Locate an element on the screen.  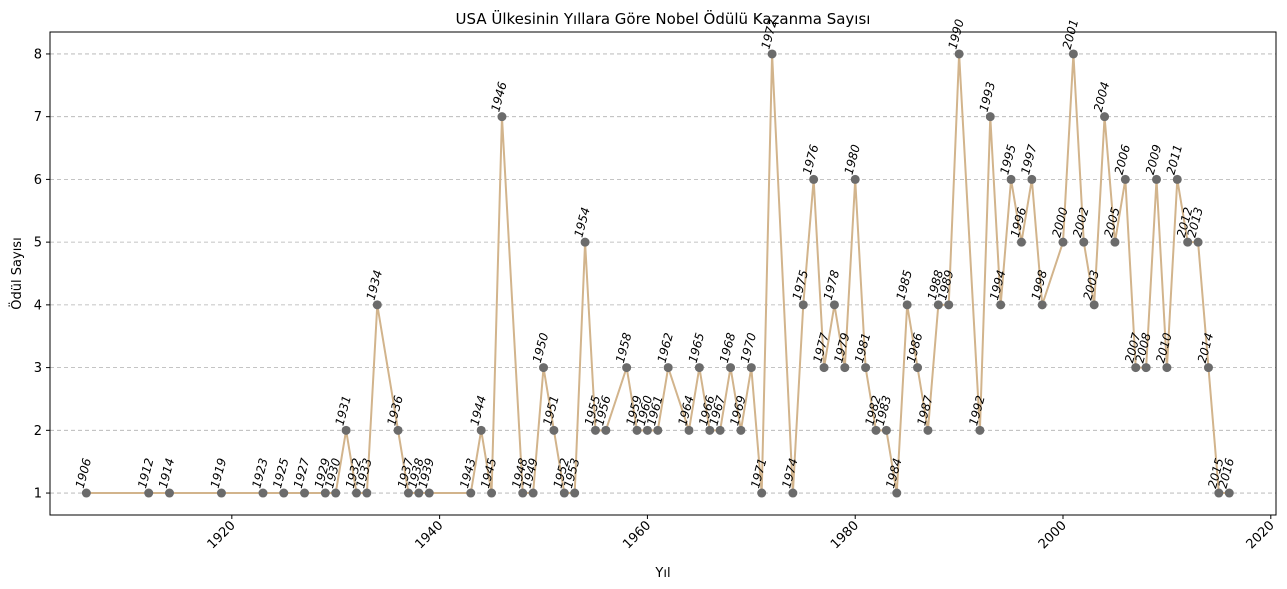
data-point-1968 is located at coordinates (731, 368).